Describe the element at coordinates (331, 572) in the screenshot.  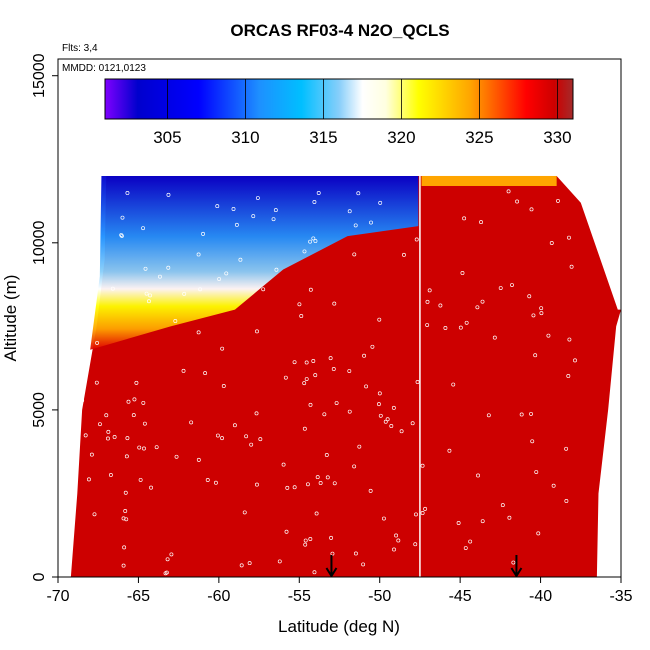
I see `arrow-head` at that location.